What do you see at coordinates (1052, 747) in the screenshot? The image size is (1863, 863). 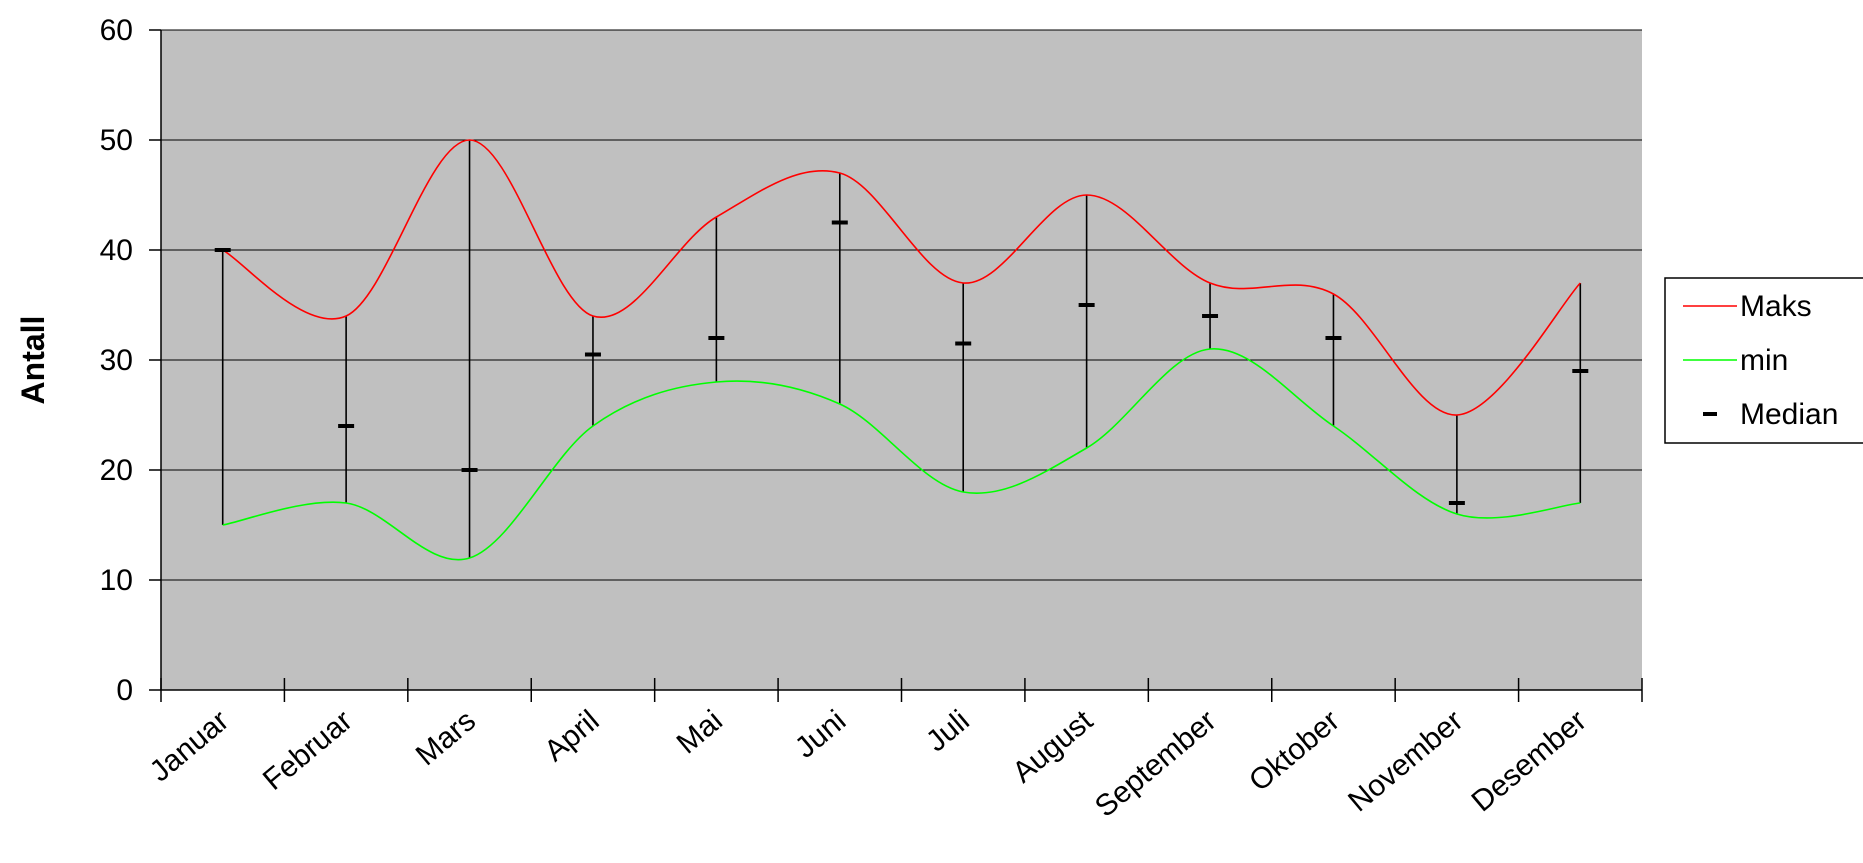 I see `x-tick-label: August` at bounding box center [1052, 747].